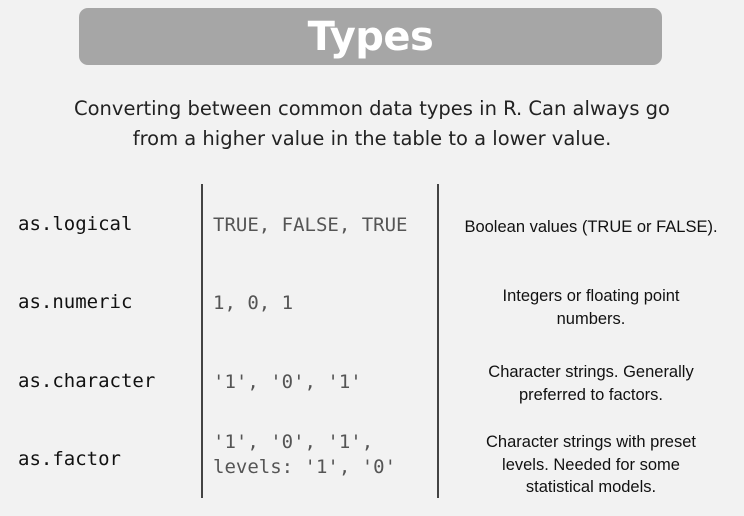 This screenshot has height=516, width=744. Describe the element at coordinates (202, 341) in the screenshot. I see `column-divider-left` at that location.